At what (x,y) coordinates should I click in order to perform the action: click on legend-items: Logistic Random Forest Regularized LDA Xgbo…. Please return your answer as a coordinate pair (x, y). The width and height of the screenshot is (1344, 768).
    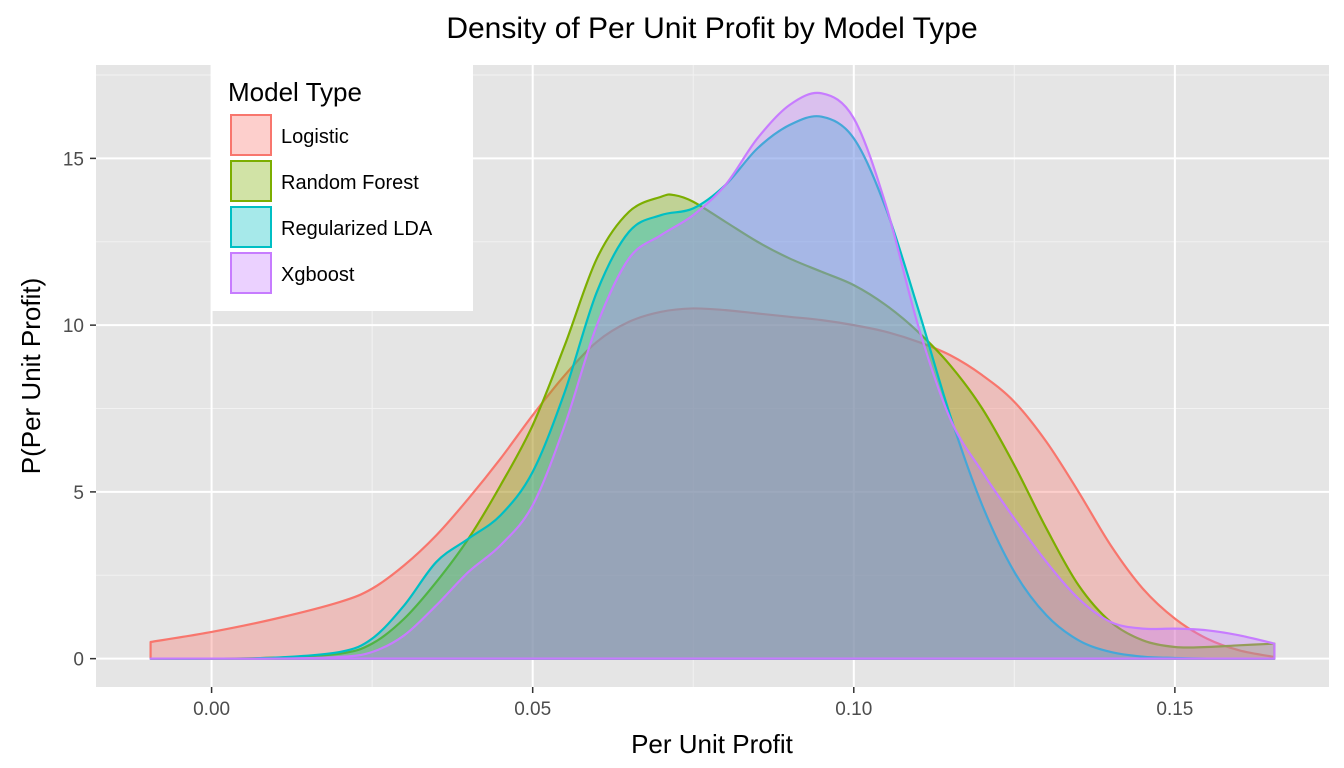
    Looking at the image, I should click on (331, 204).